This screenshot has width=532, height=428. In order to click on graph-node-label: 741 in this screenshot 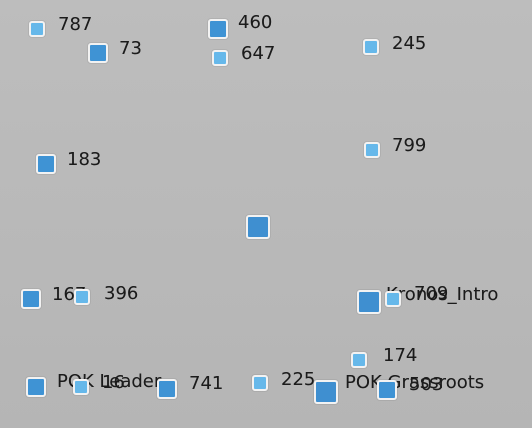, I will do `click(206, 383)`.